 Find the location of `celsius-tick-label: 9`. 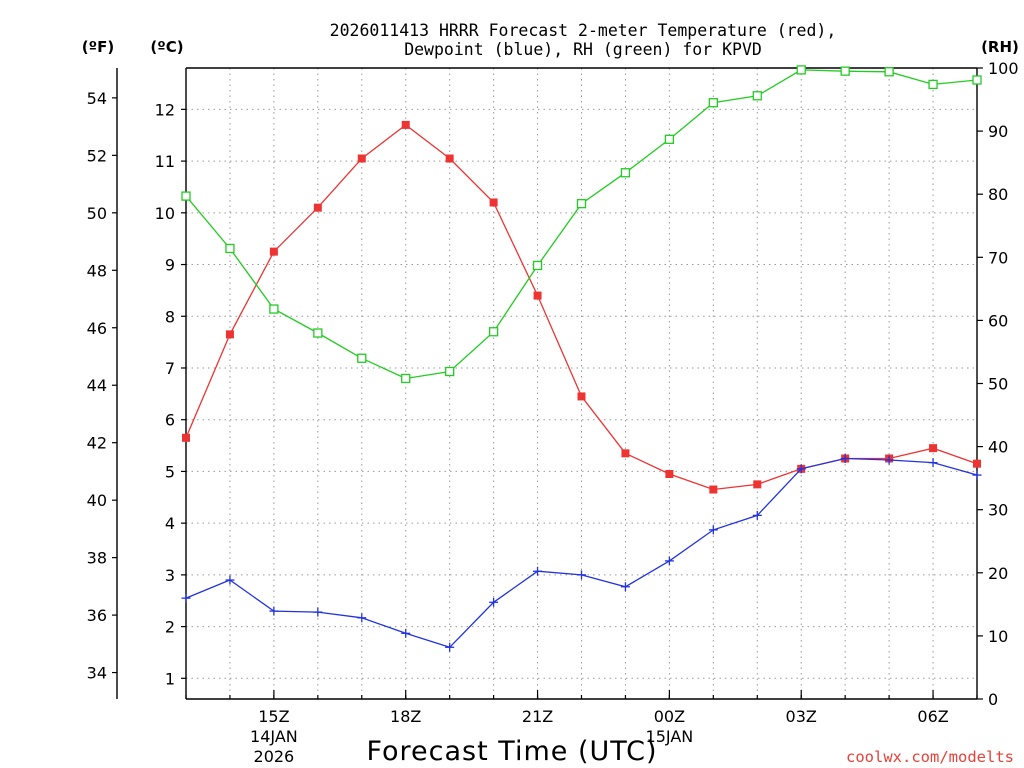

celsius-tick-label: 9 is located at coordinates (170, 265).